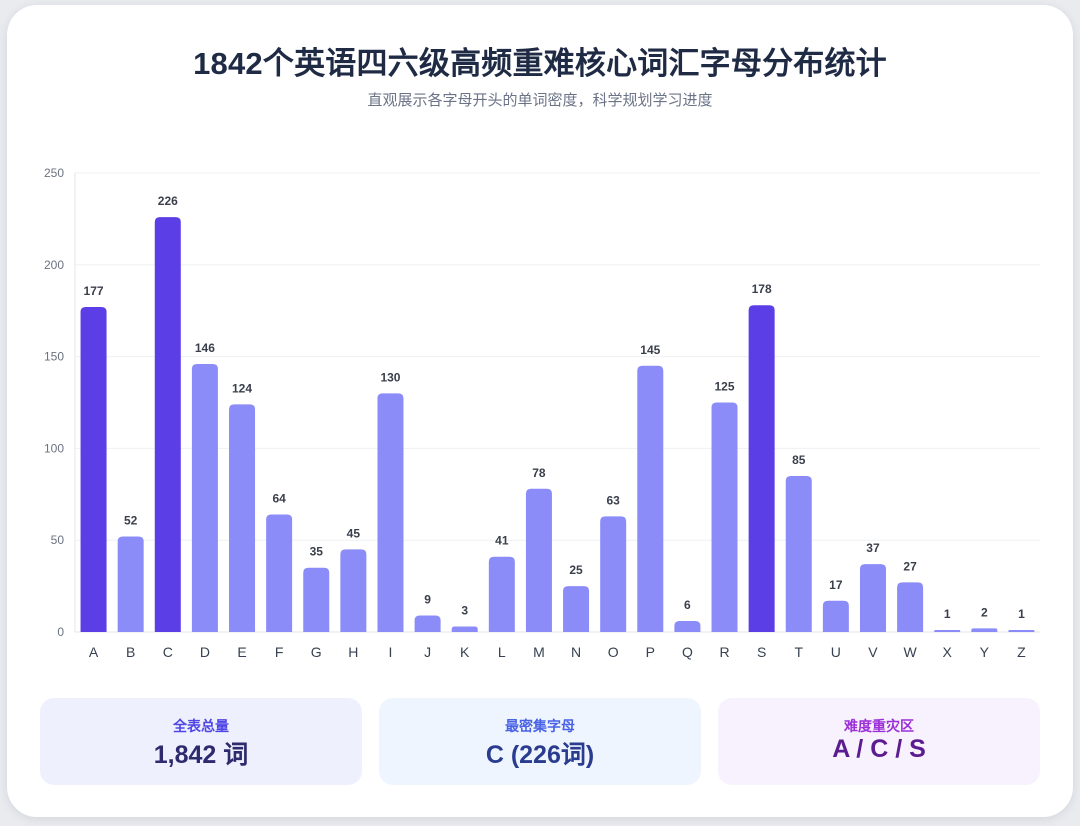 This screenshot has height=826, width=1080. Describe the element at coordinates (836, 585) in the screenshot. I see `data-label-u: 17` at that location.